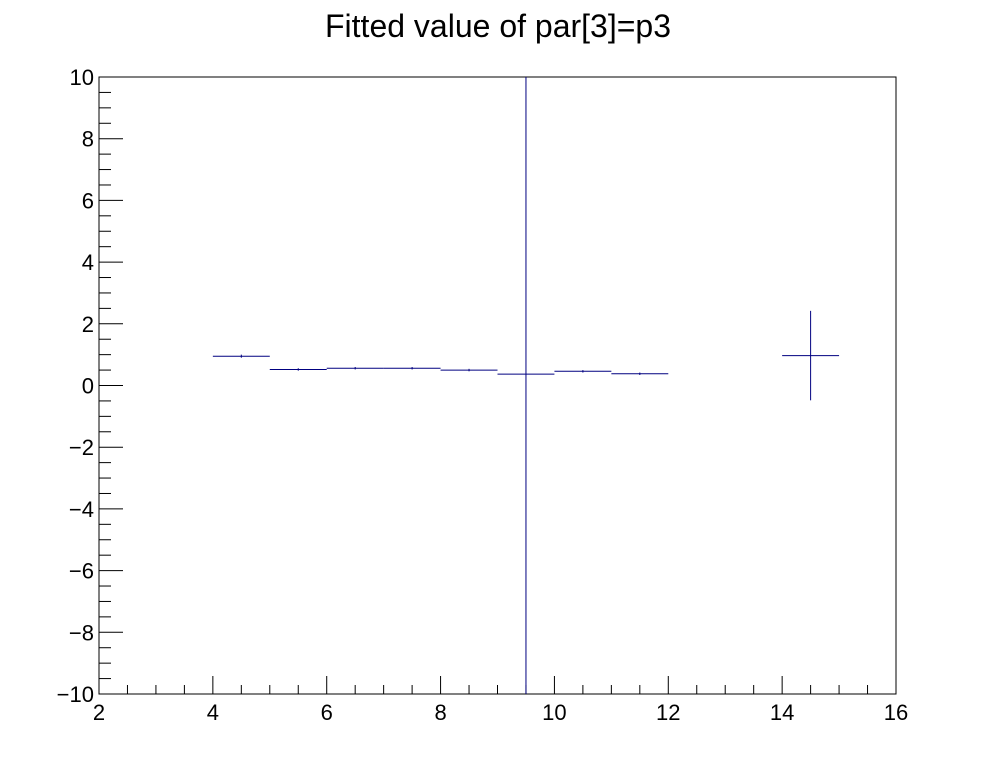  What do you see at coordinates (498, 26) in the screenshot?
I see `chart-title: Fitted value of par[3]=p3` at bounding box center [498, 26].